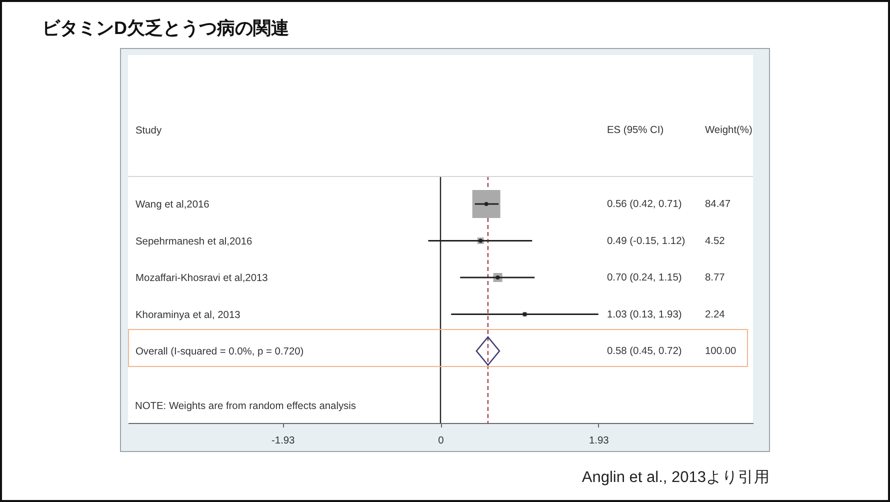 Image resolution: width=890 pixels, height=502 pixels. Describe the element at coordinates (220, 352) in the screenshot. I see `y-tick-label: Overall (I-squared = 0.0%, p = 0.720)` at that location.